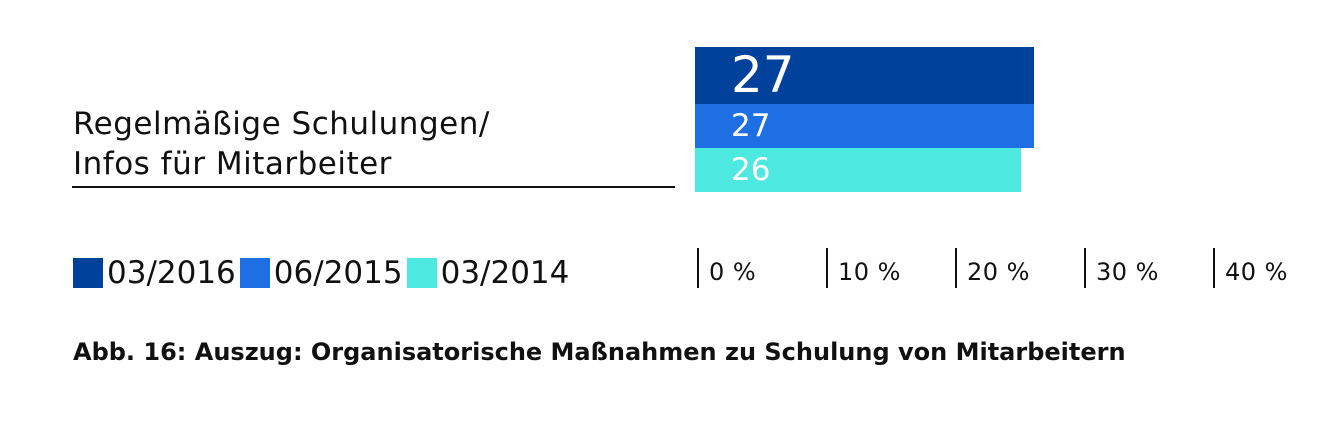 Image resolution: width=1339 pixels, height=431 pixels. I want to click on x-tick-label: 0 %, so click(733, 272).